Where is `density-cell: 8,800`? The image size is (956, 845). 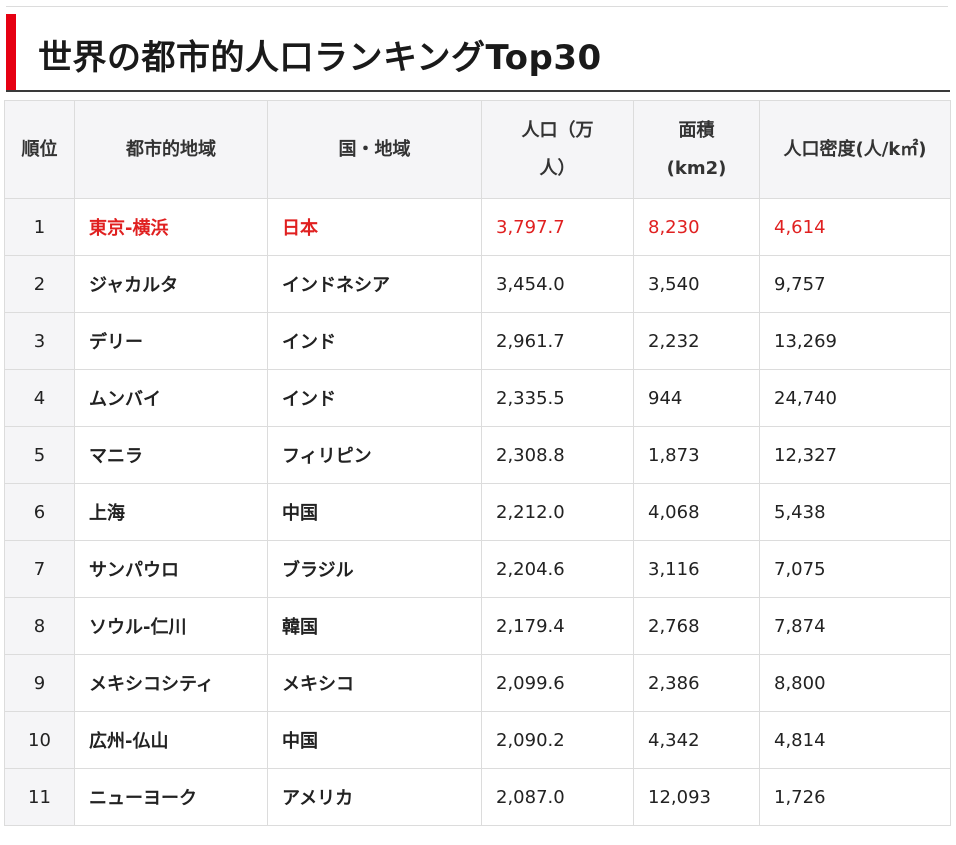
density-cell: 8,800 is located at coordinates (855, 683).